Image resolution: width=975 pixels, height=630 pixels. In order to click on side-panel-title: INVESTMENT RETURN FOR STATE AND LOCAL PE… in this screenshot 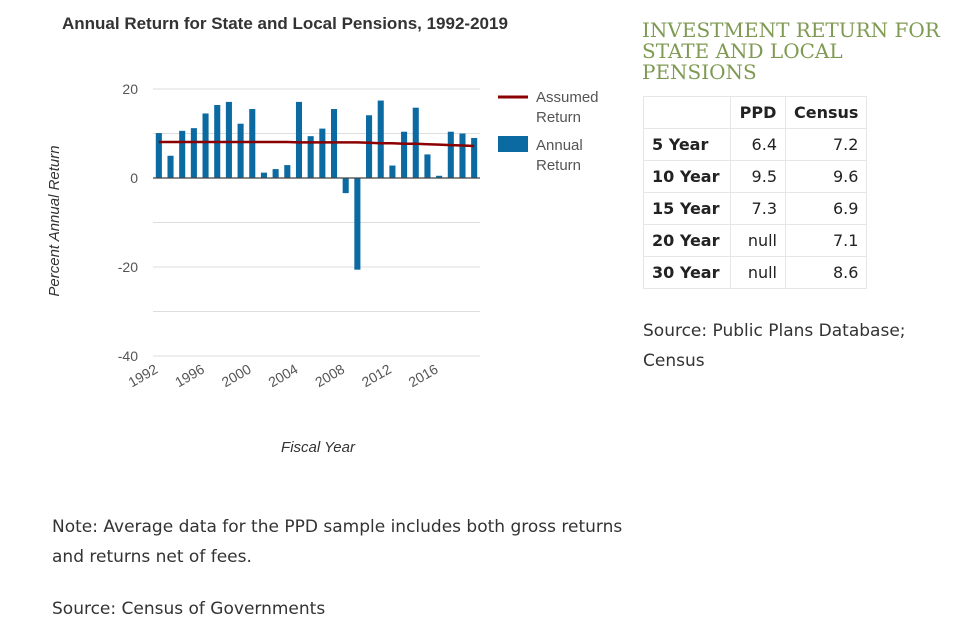, I will do `click(802, 51)`.